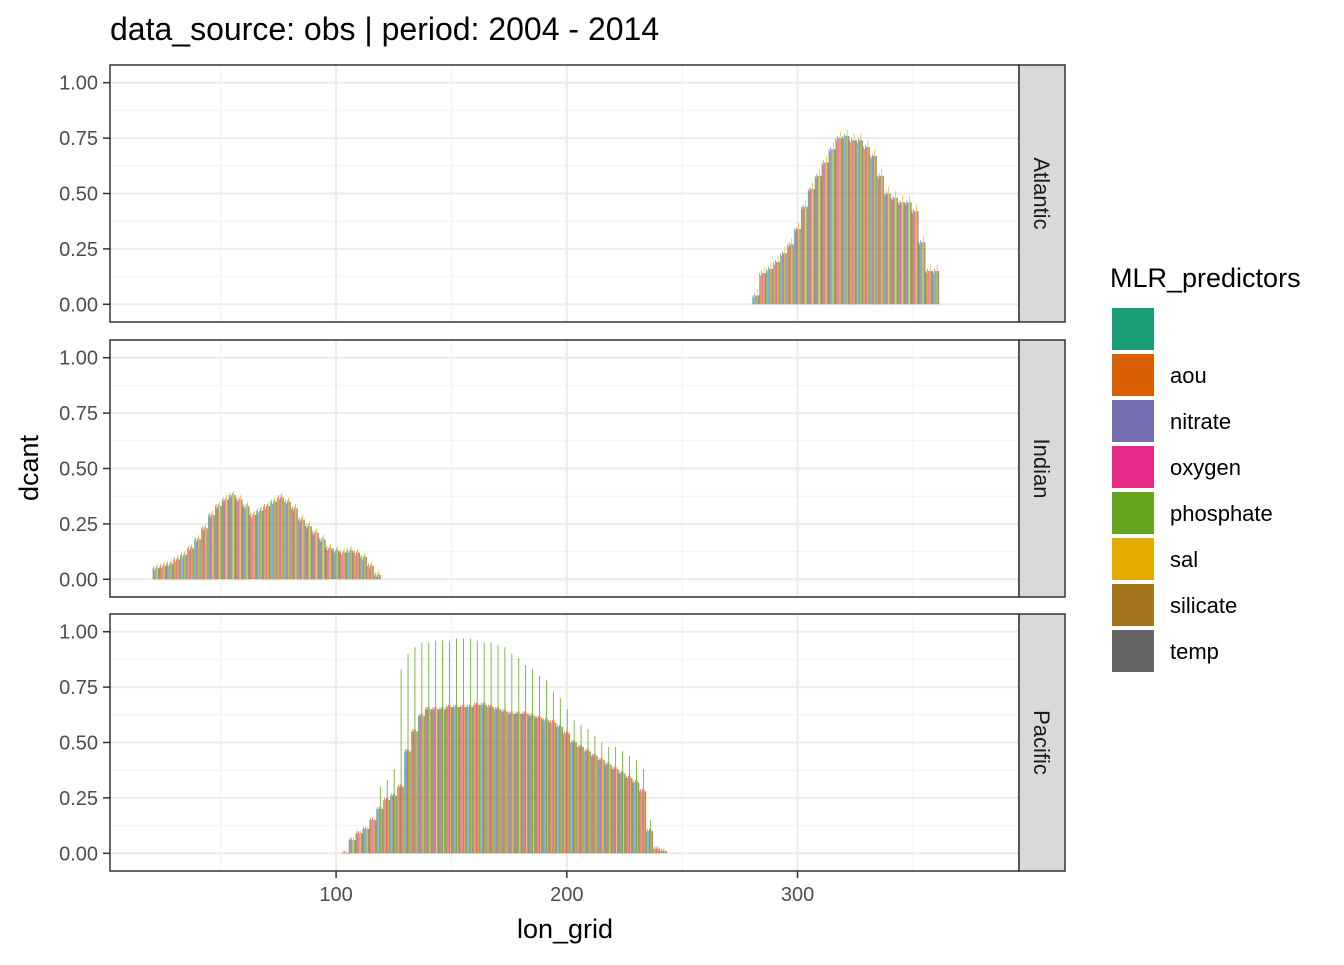  I want to click on facet-strip, so click(1042, 468).